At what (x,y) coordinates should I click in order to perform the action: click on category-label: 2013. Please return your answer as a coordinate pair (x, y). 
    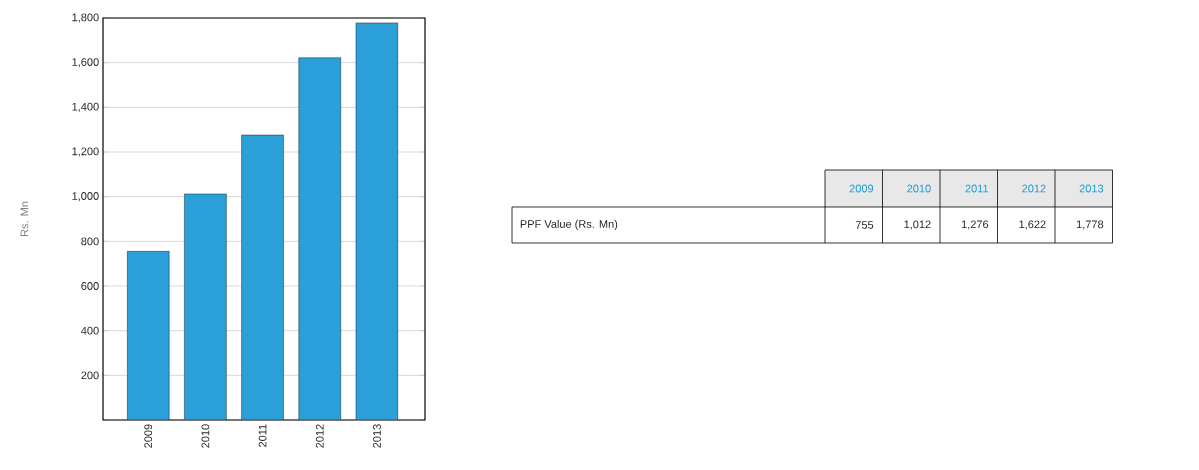
    Looking at the image, I should click on (1091, 188).